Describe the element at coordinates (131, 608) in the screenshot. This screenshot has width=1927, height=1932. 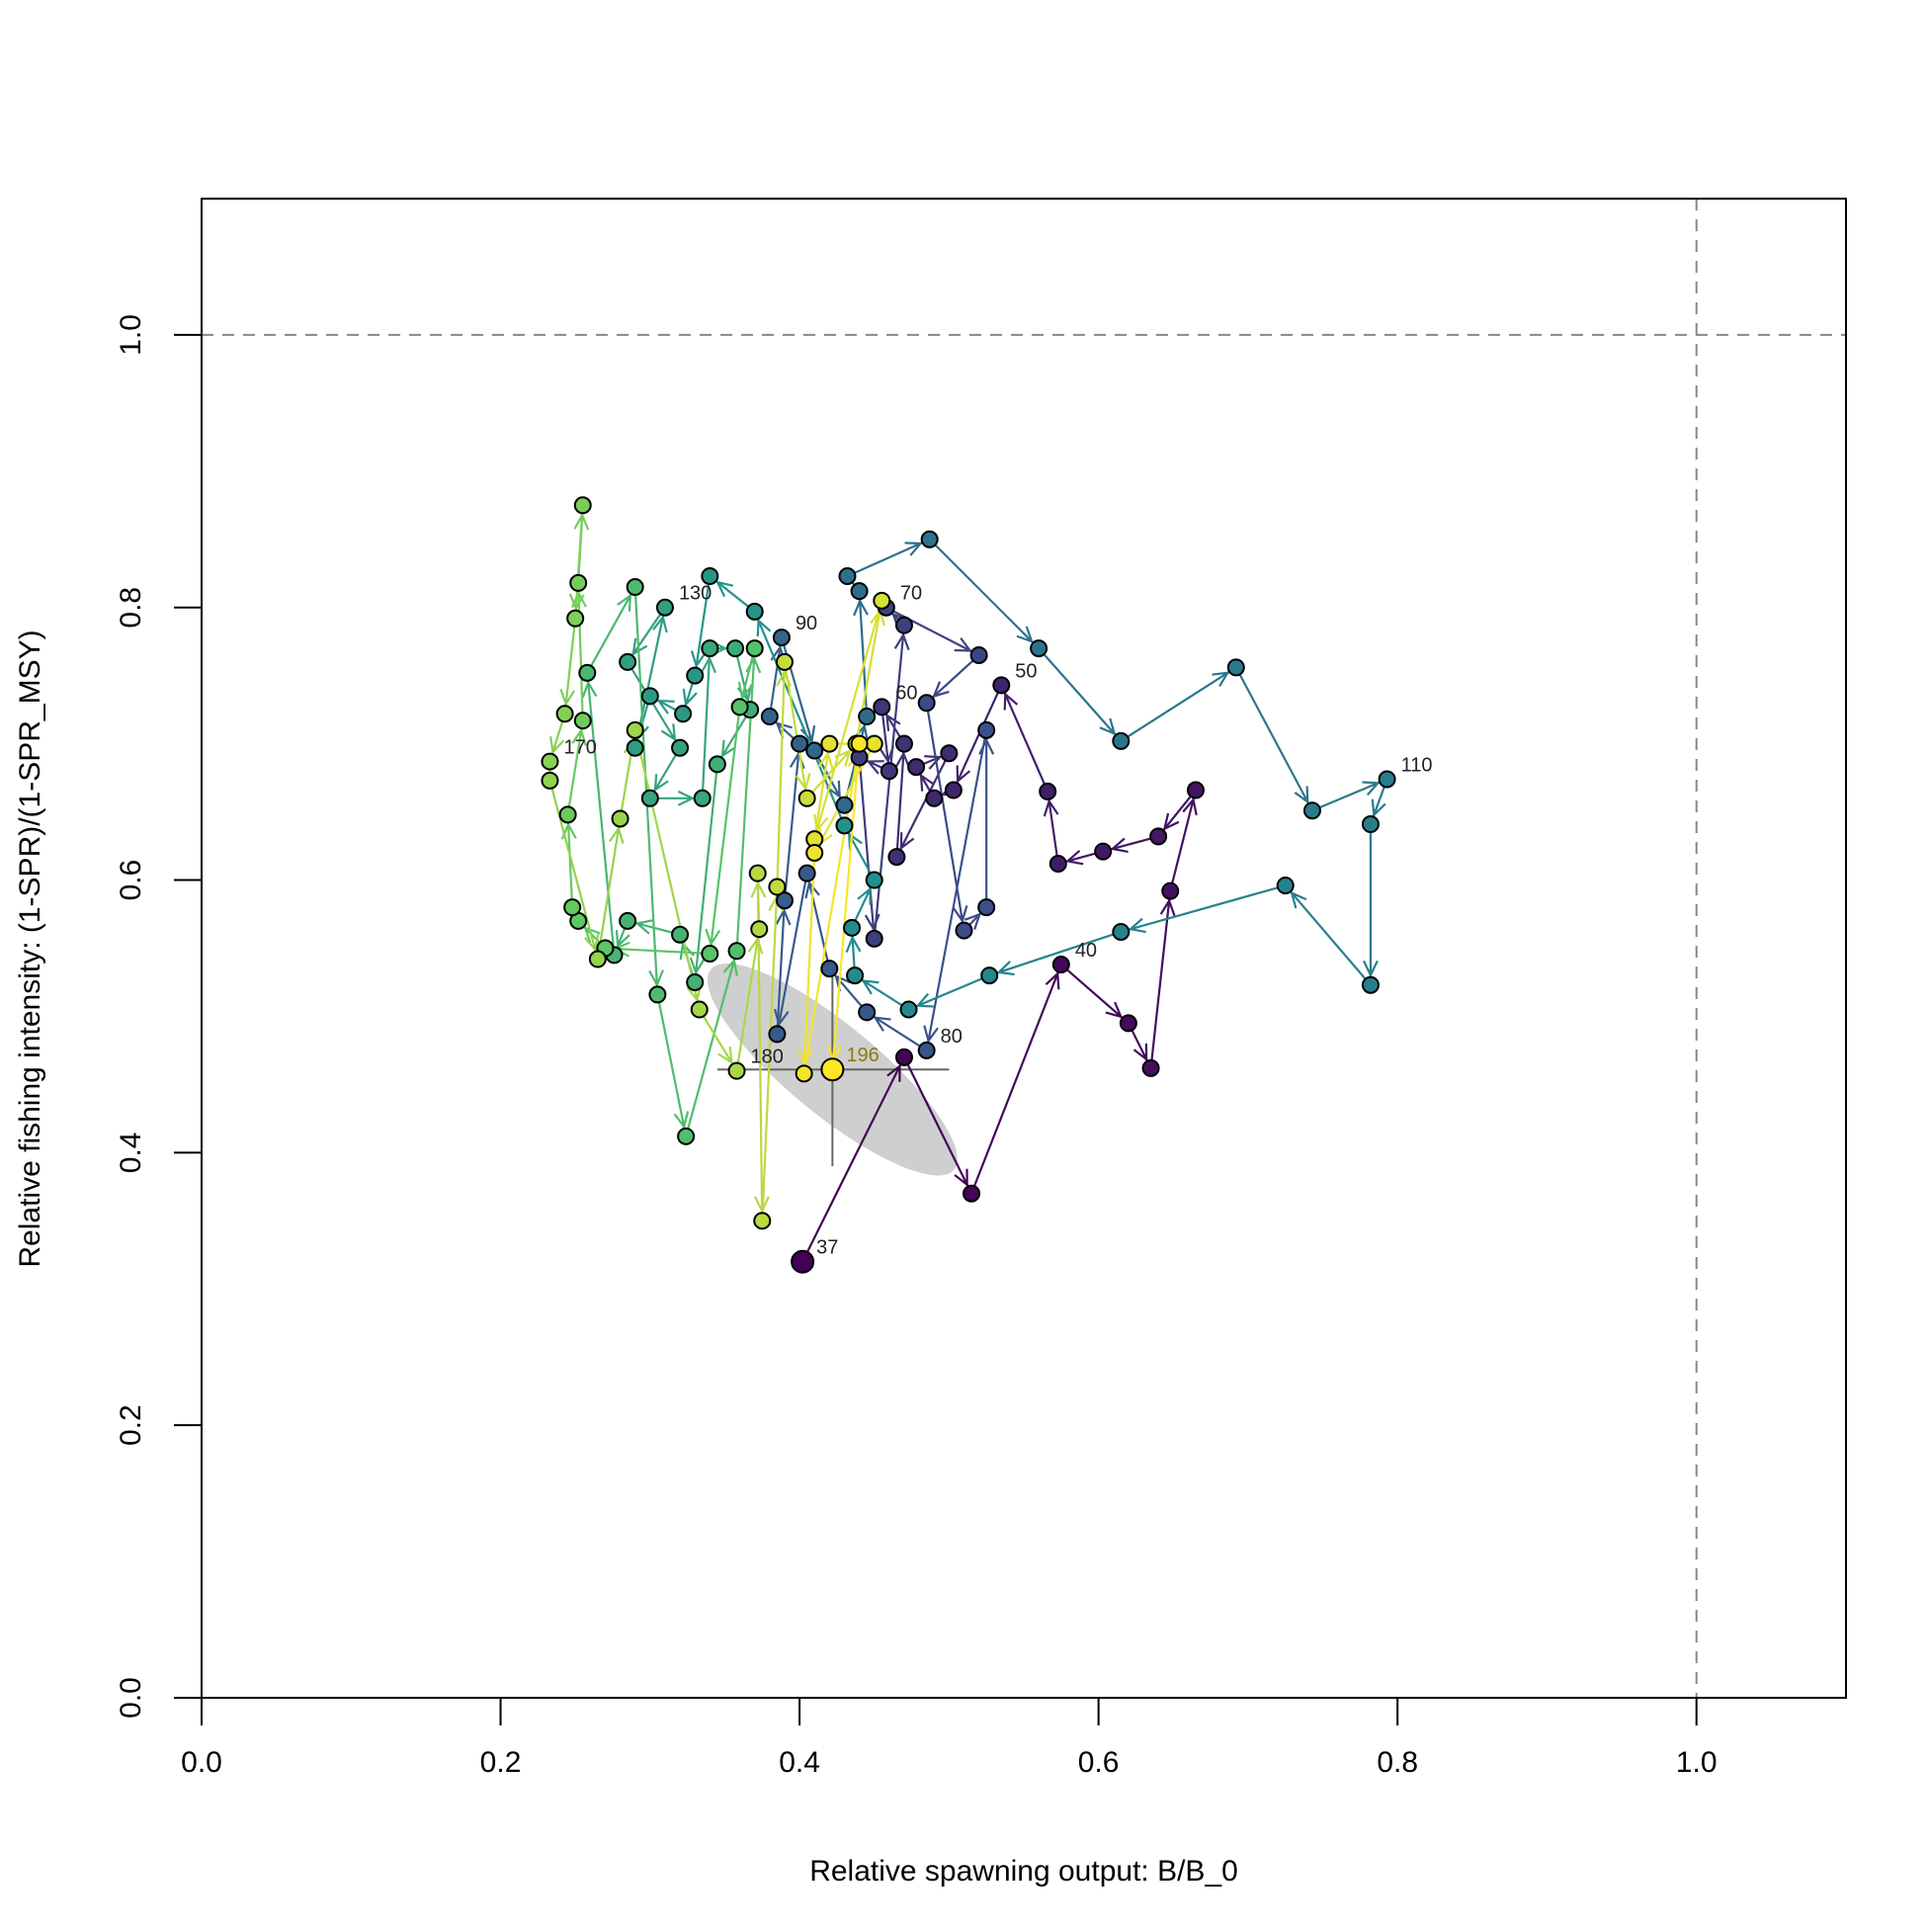
I see `y-tick-label: 0.8` at that location.